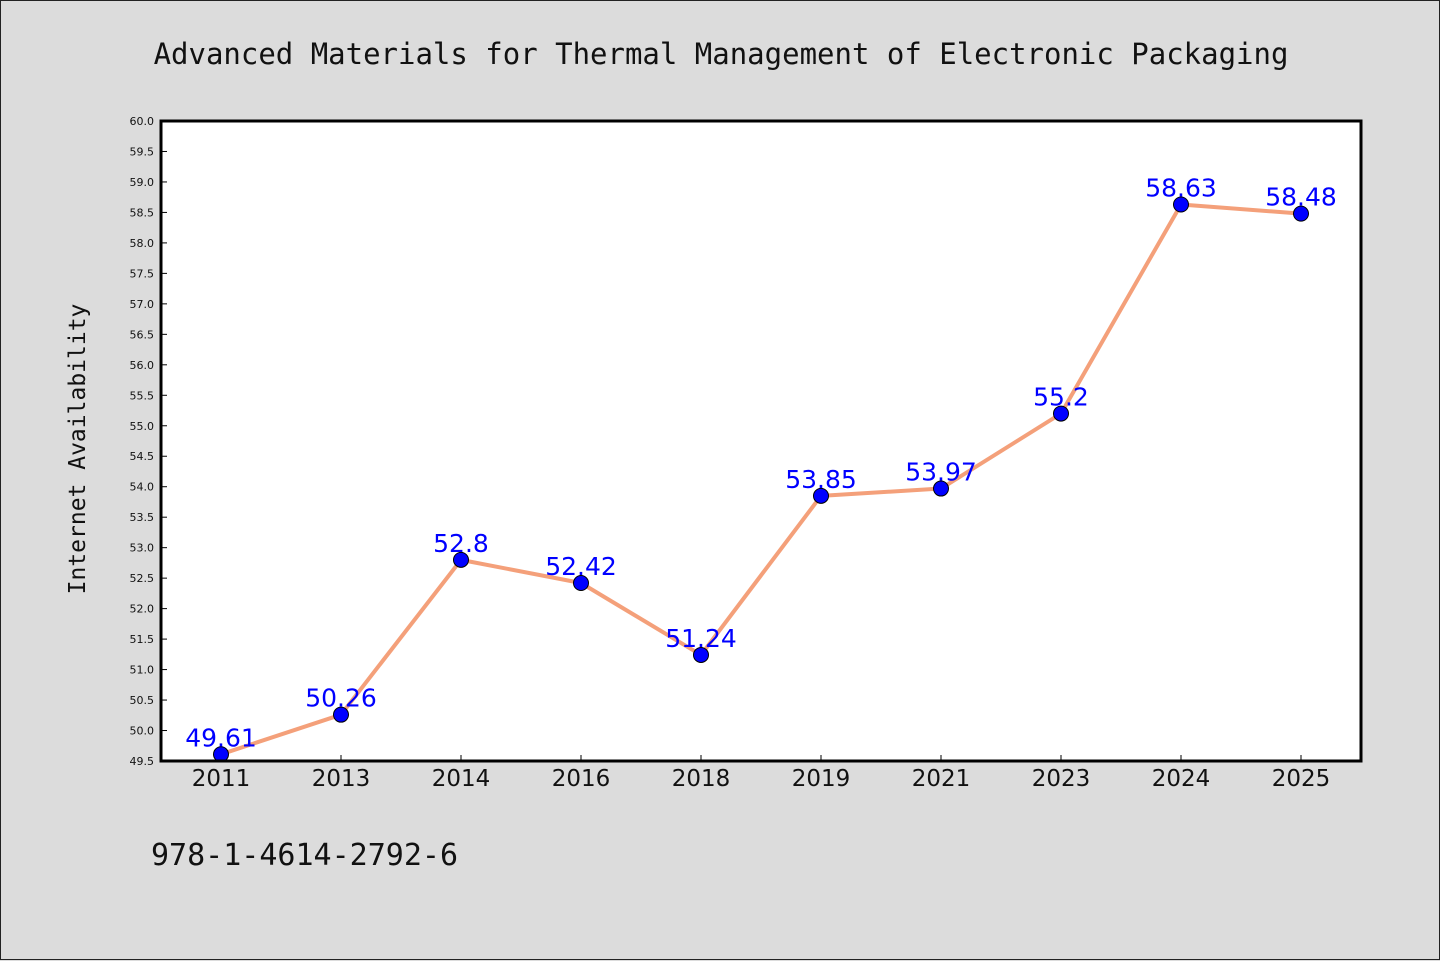 The image size is (1440, 961). I want to click on y-tick-label: 50.5, so click(142, 700).